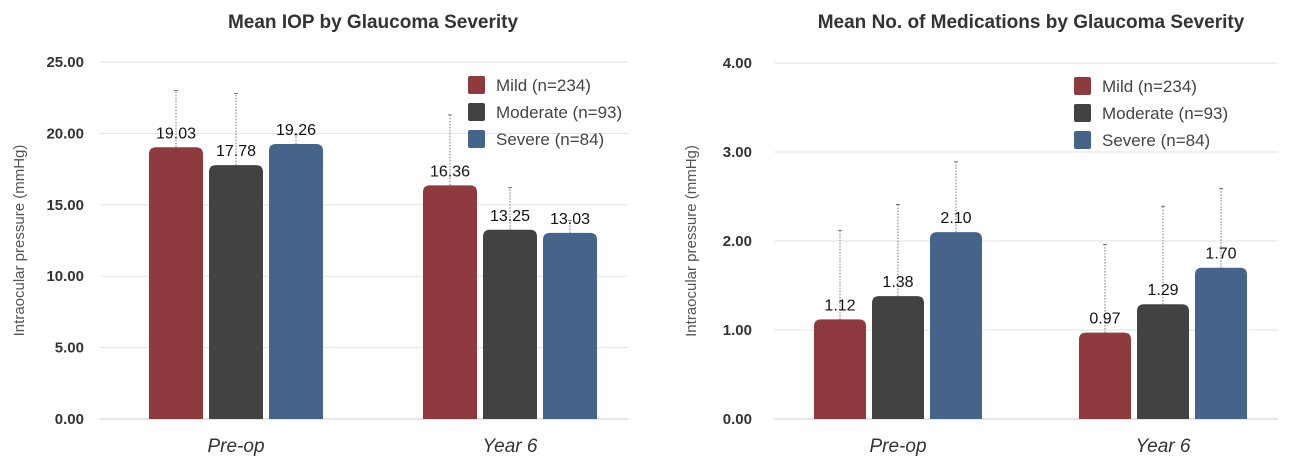 The width and height of the screenshot is (1289, 460). What do you see at coordinates (1220, 254) in the screenshot?
I see `data-label: 1.70` at bounding box center [1220, 254].